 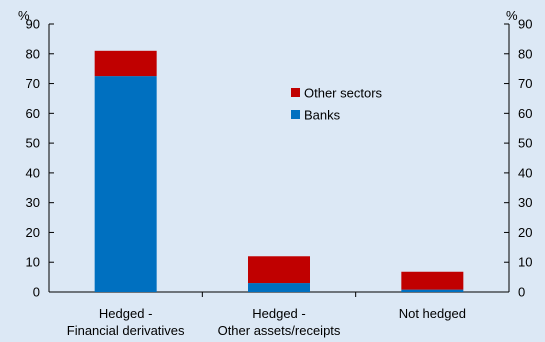 I want to click on right-y-ticks: 0 10 20 30 40 50 60 70 80 90, so click(x=518, y=158).